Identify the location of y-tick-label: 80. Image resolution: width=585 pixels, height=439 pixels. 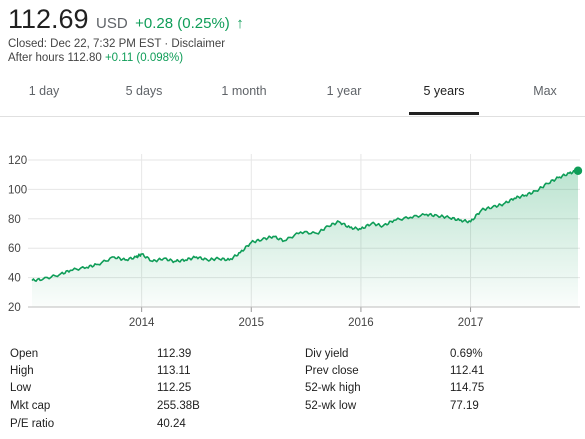
(14, 220).